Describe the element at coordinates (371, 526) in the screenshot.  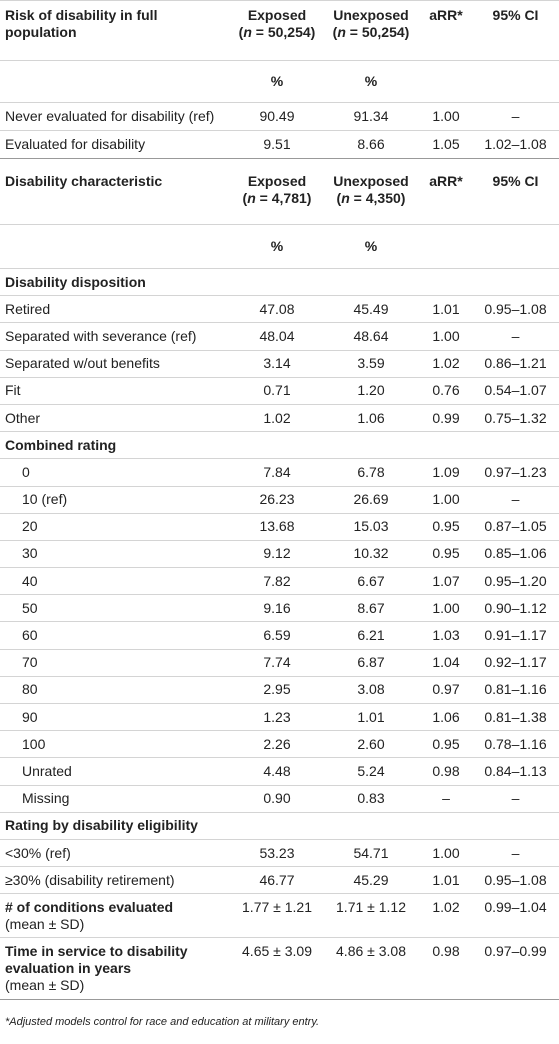
I see `value-cell: 15.03` at that location.